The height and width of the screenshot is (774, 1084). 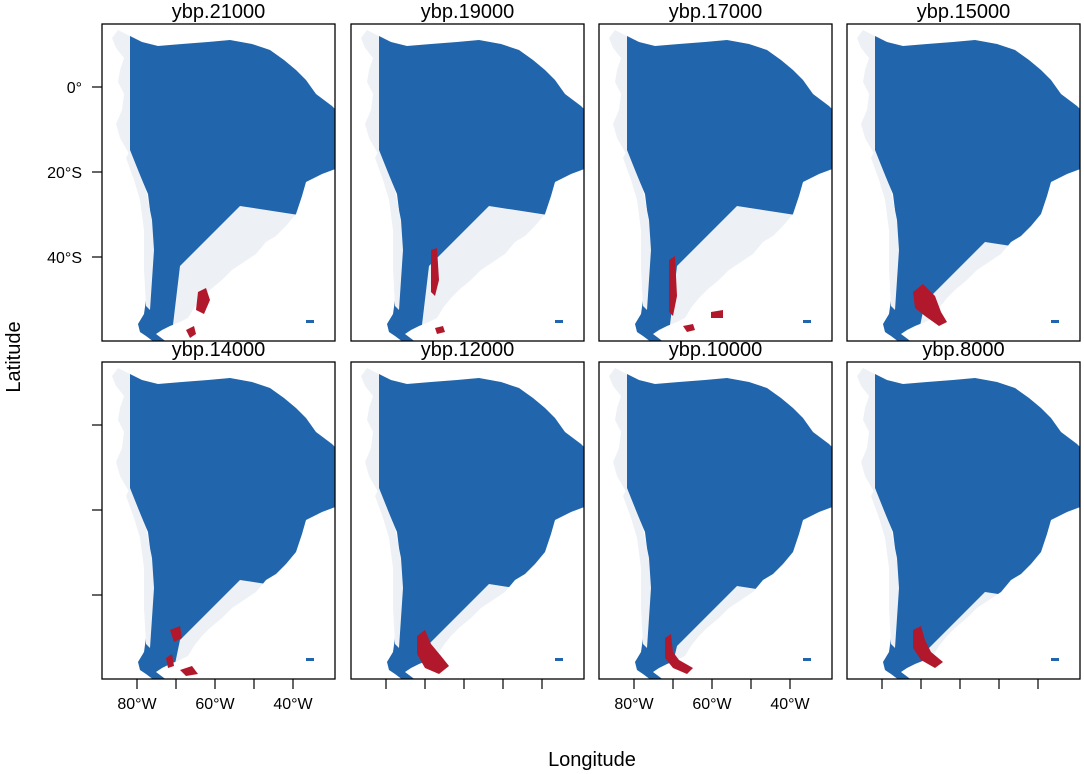 I want to click on panel-title: ybp.10000, so click(x=715, y=350).